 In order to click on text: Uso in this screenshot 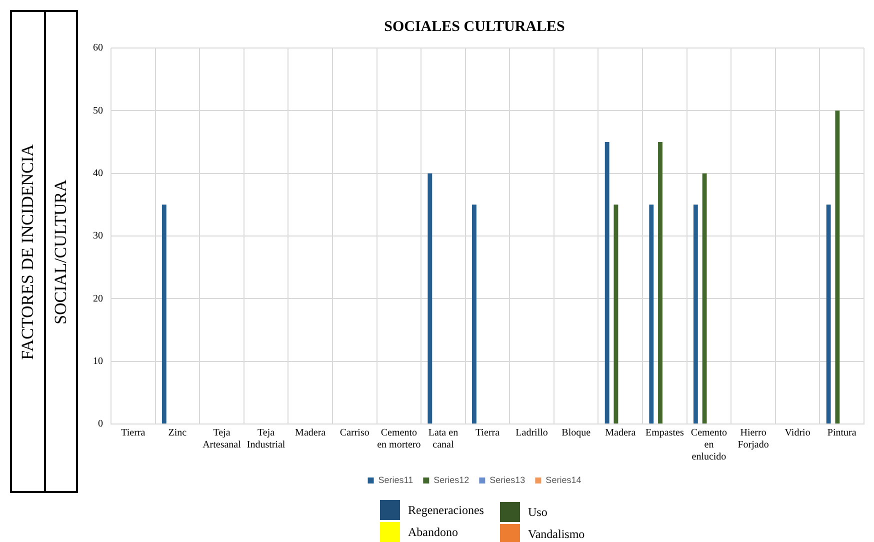, I will do `click(538, 512)`.